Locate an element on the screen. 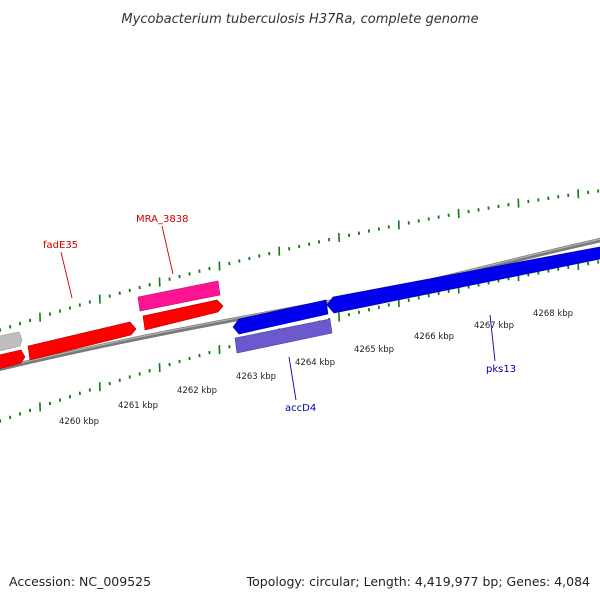 This screenshot has width=600, height=600. leader-line-accD4 is located at coordinates (292, 378).